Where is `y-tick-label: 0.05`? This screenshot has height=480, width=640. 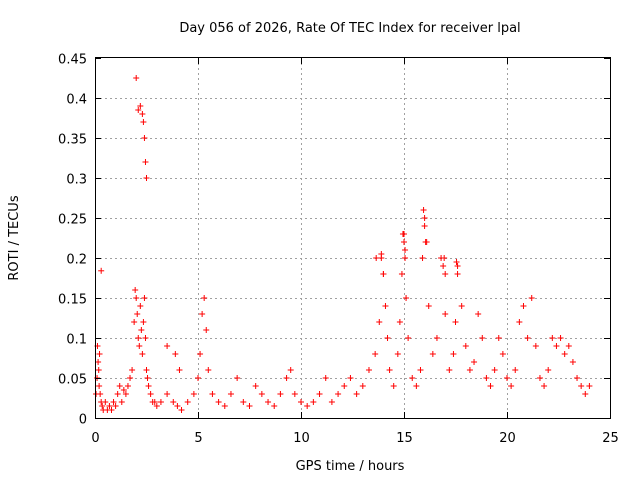 y-tick-label: 0.05 is located at coordinates (72, 380).